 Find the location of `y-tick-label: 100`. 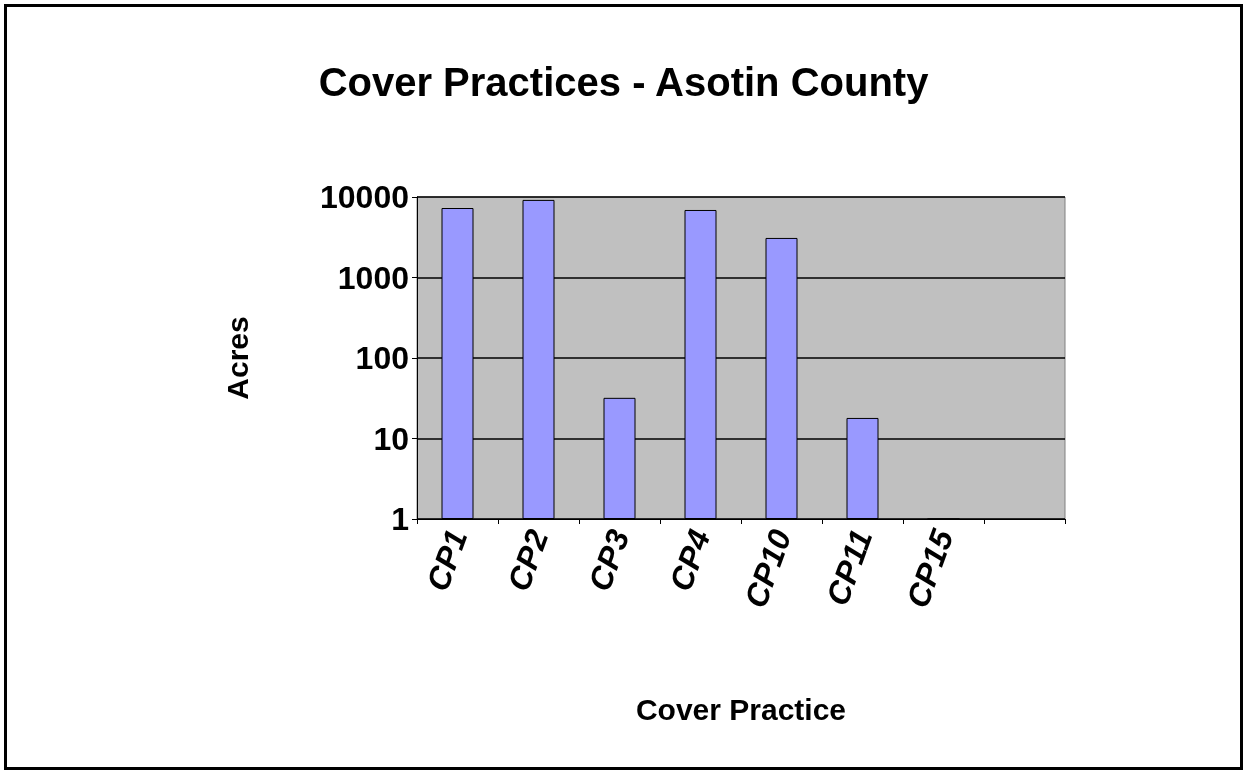

y-tick-label: 100 is located at coordinates (382, 358).